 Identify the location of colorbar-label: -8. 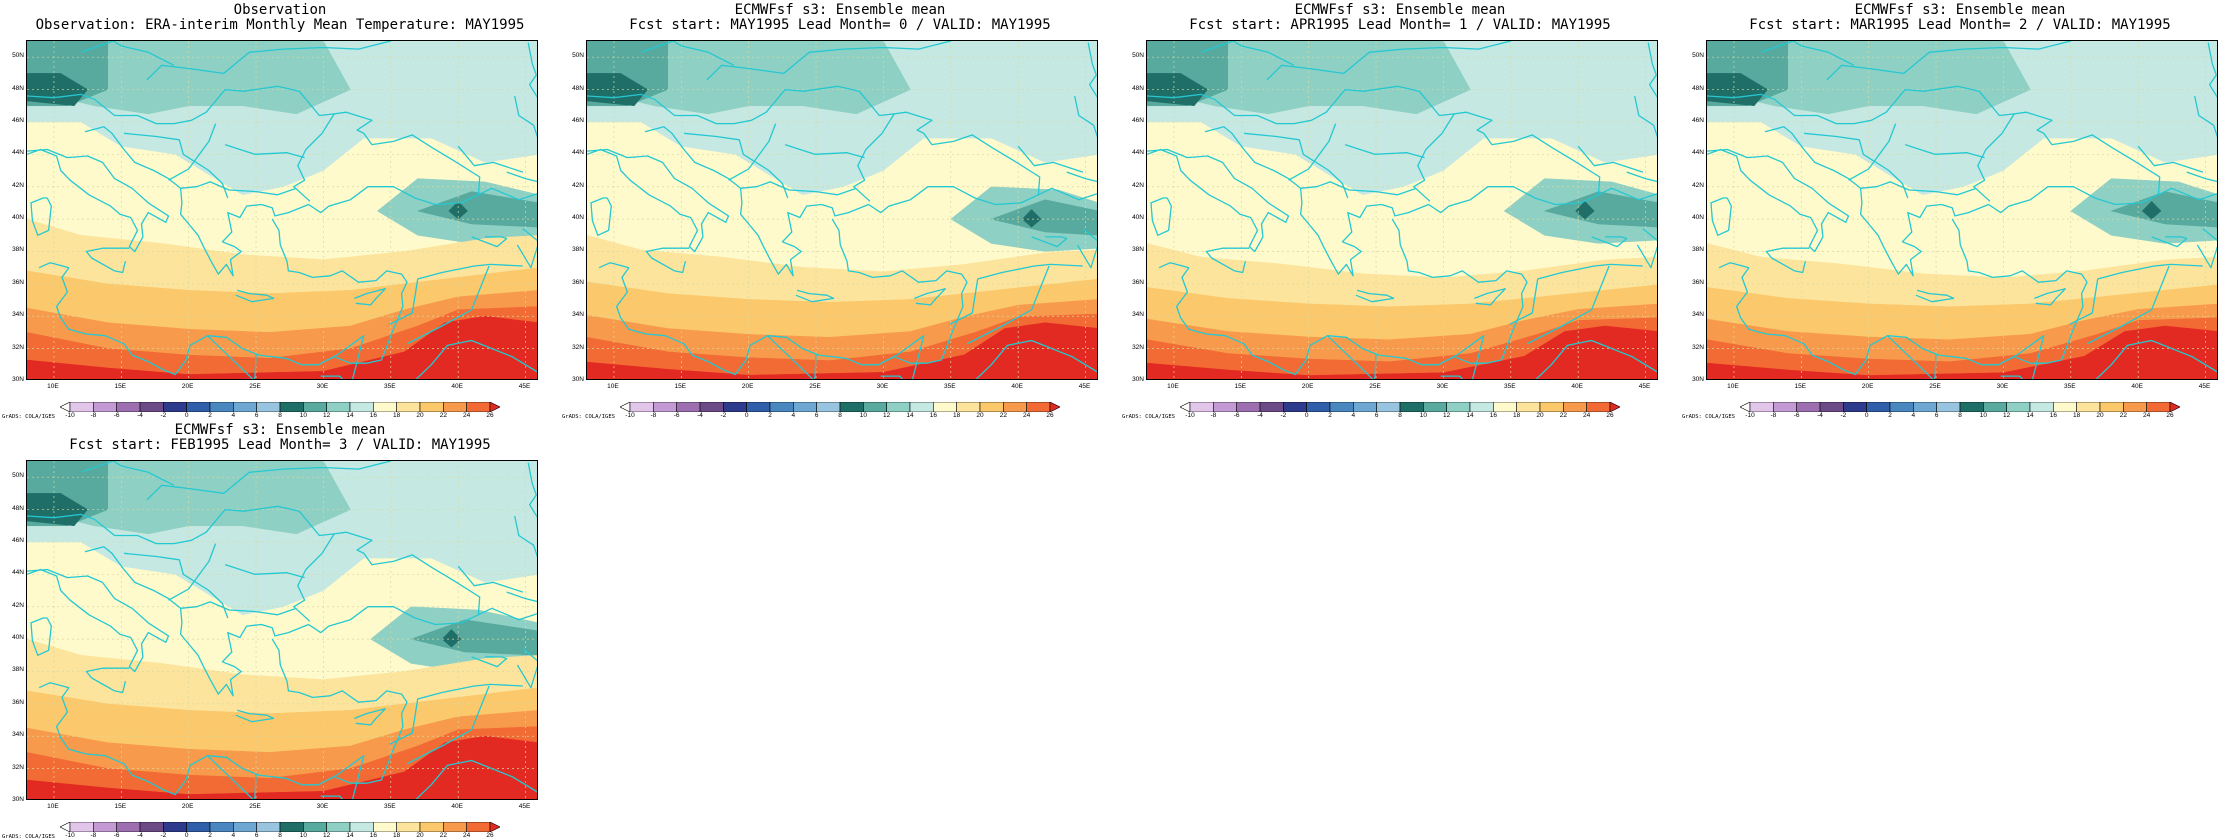
(653, 415).